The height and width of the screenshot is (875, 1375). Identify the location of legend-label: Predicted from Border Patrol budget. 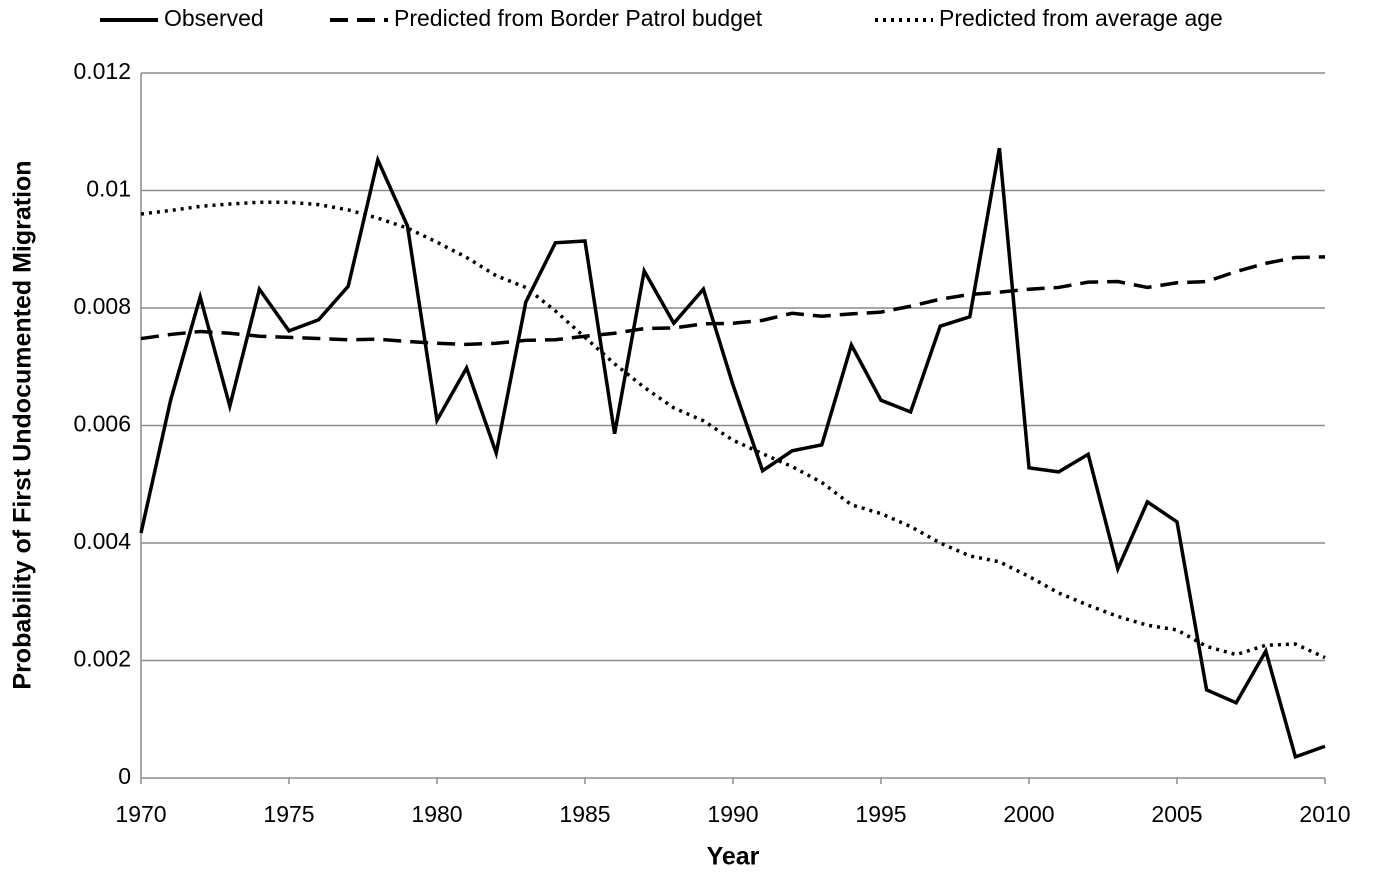
(578, 18).